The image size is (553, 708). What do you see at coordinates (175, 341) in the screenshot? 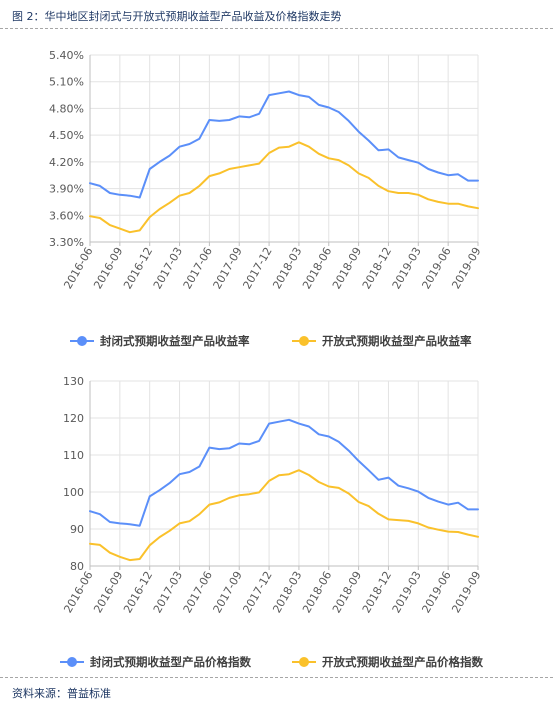
I see `legend-label: 封闭式预期收益型产品收益率` at bounding box center [175, 341].